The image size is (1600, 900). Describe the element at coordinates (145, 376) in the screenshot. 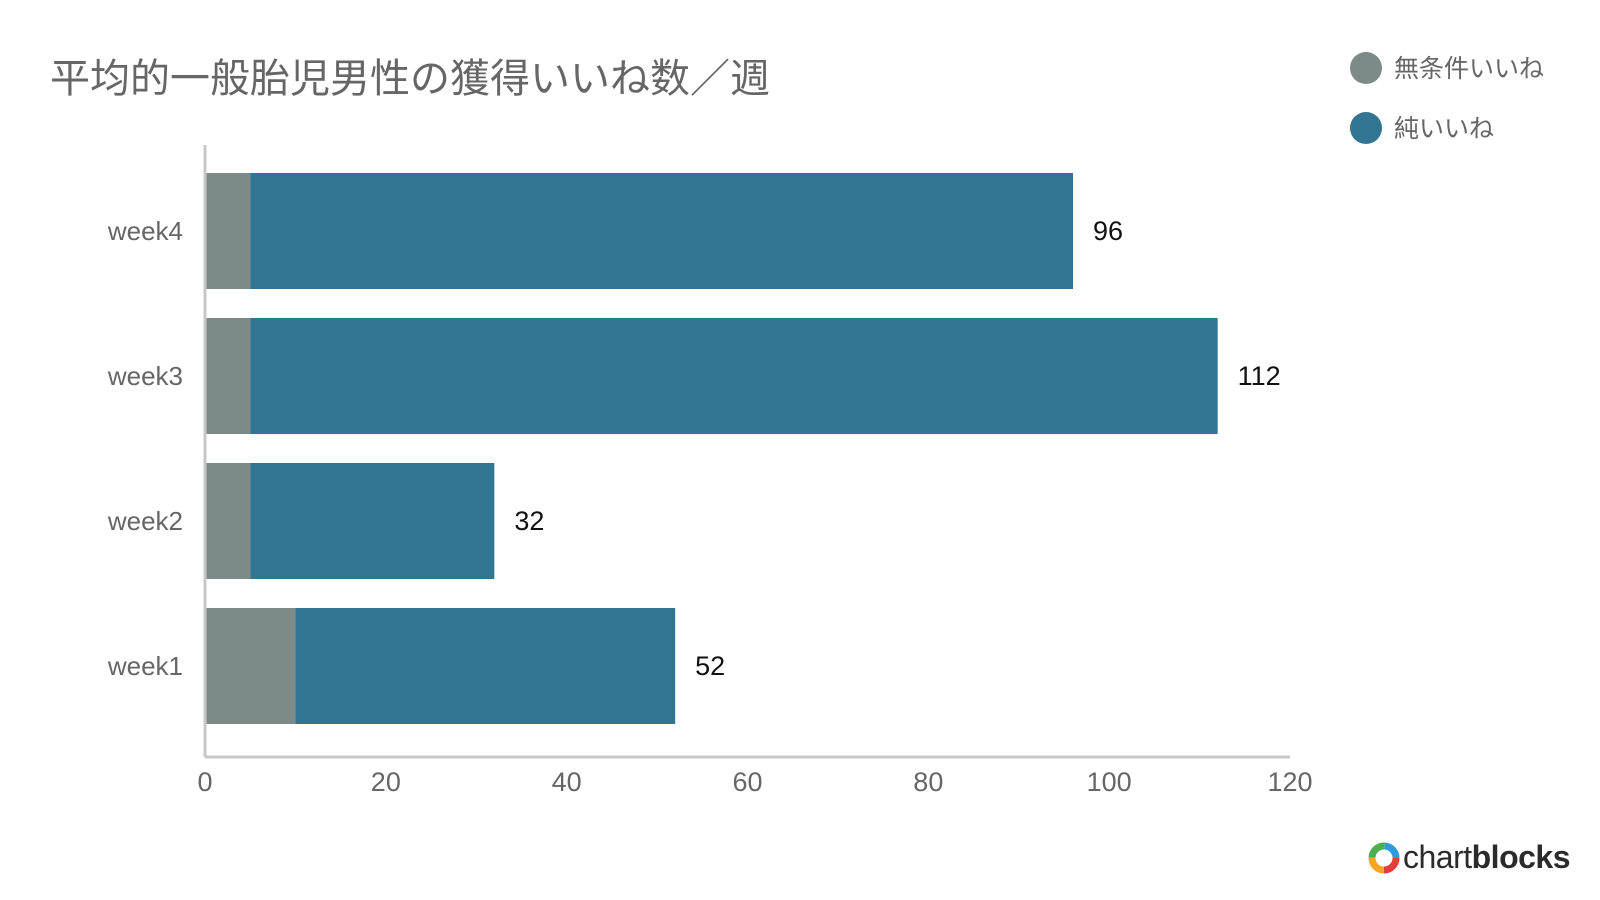

I see `category-label: week3` at that location.